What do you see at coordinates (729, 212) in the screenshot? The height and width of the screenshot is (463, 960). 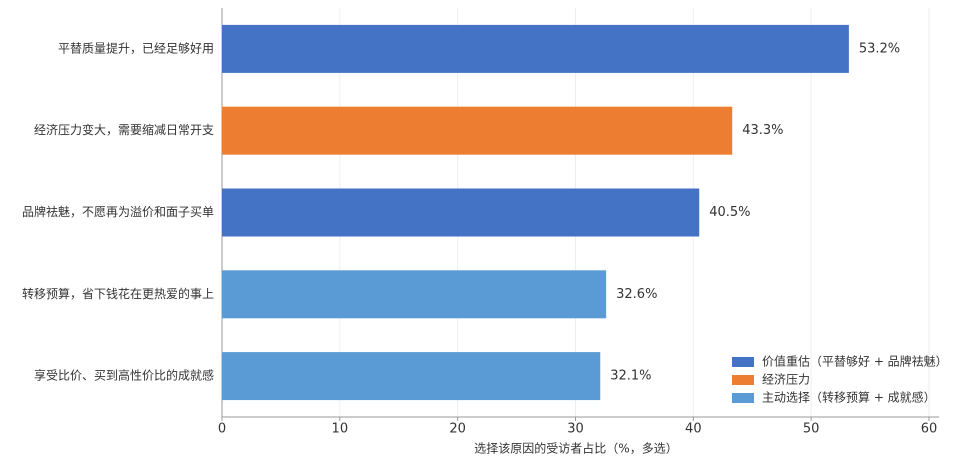 I see `value-label: 40.5%` at bounding box center [729, 212].